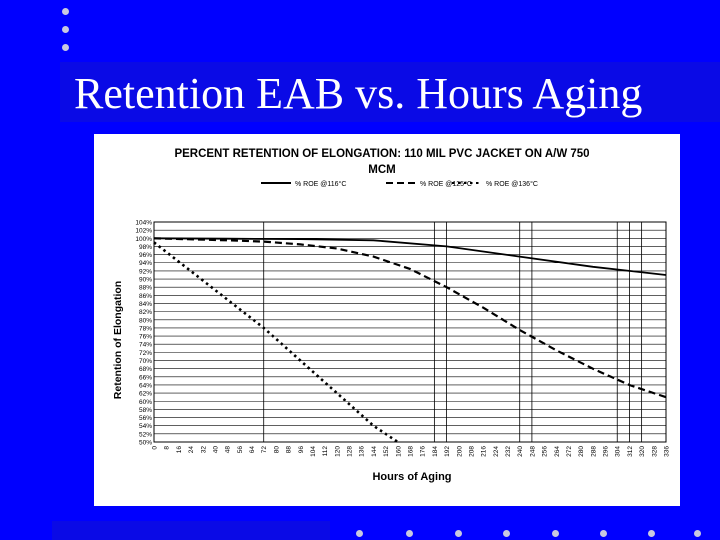 The height and width of the screenshot is (540, 720). I want to click on y-tick-label: 62%, so click(145, 394).